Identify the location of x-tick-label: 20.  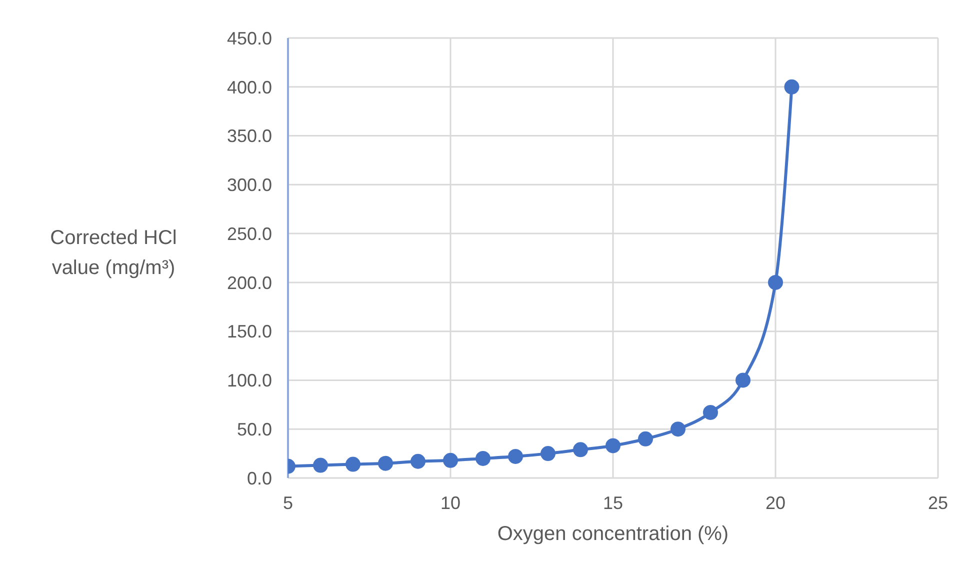
(775, 502).